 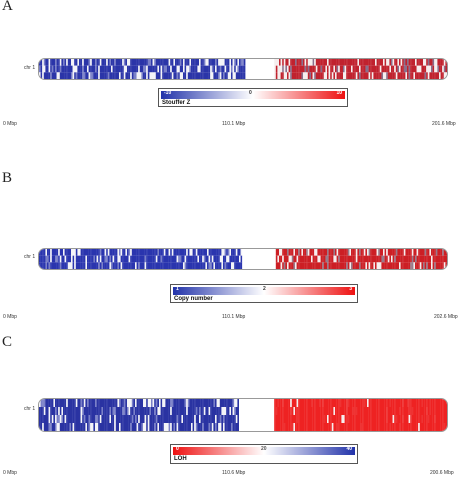 I want to click on legend-mid: 2, so click(x=264, y=289).